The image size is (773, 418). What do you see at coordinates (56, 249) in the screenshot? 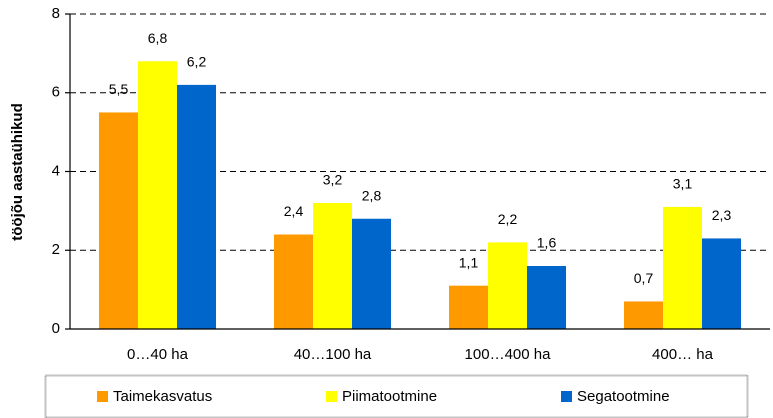
I see `y-tick-label: 2` at bounding box center [56, 249].